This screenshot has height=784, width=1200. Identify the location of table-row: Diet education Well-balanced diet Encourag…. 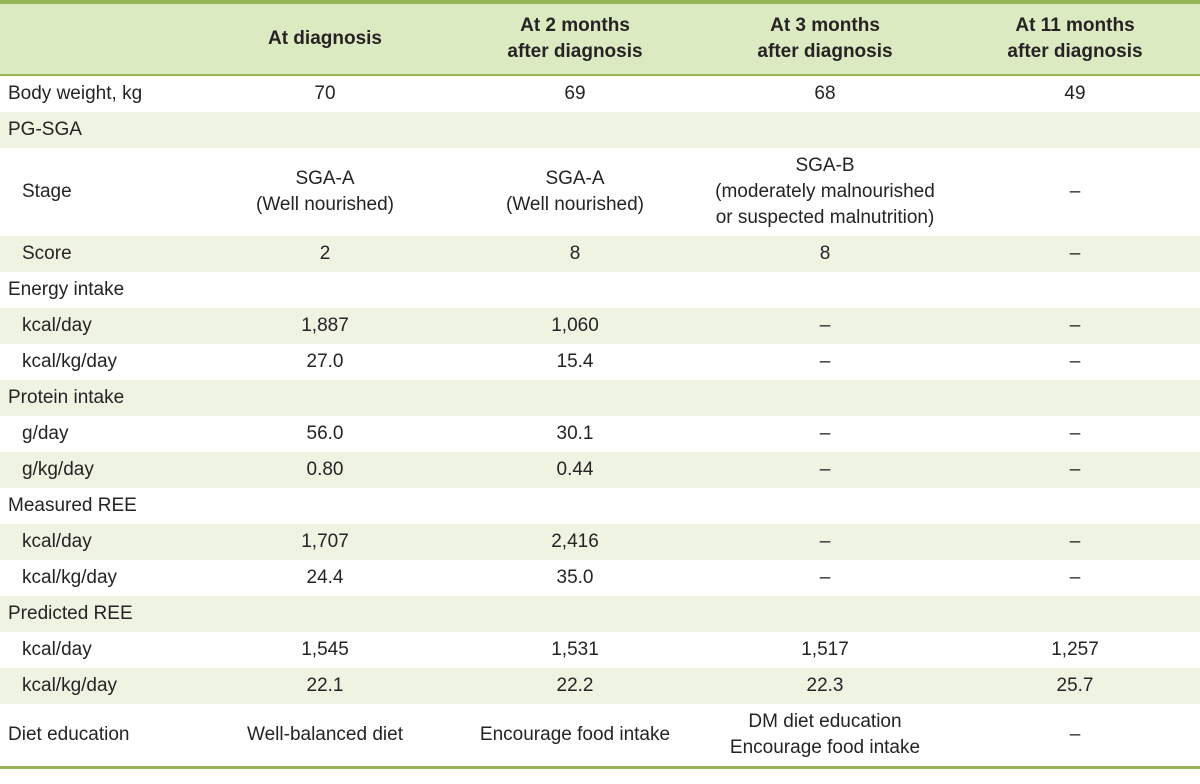
(600, 736).